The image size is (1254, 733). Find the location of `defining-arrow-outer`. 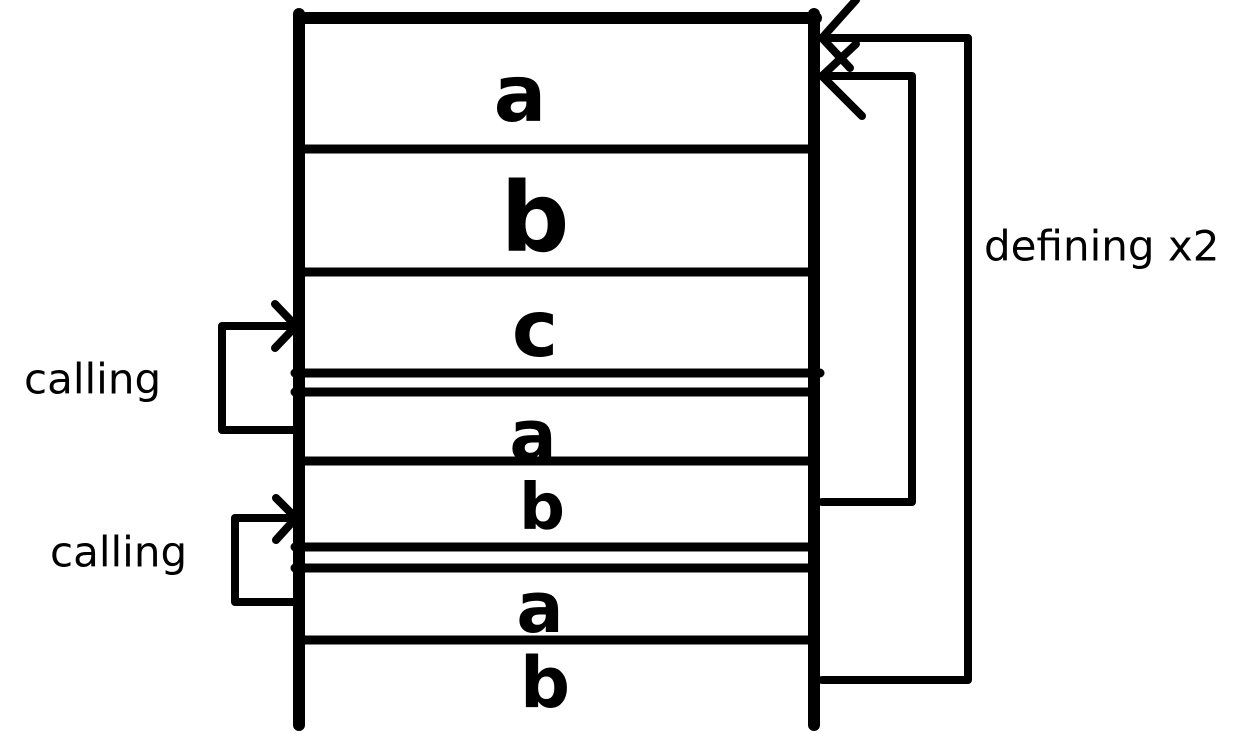

defining-arrow-outer is located at coordinates (895, 342).